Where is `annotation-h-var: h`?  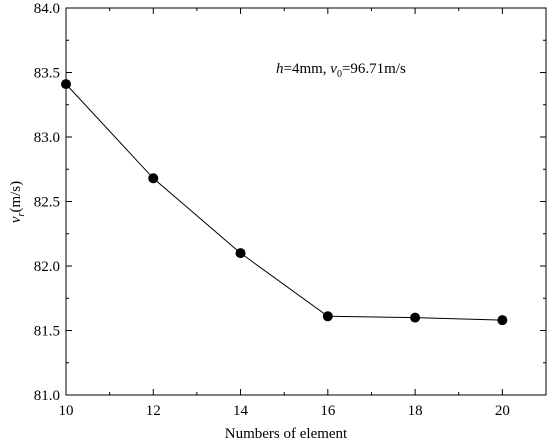 annotation-h-var: h is located at coordinates (280, 69).